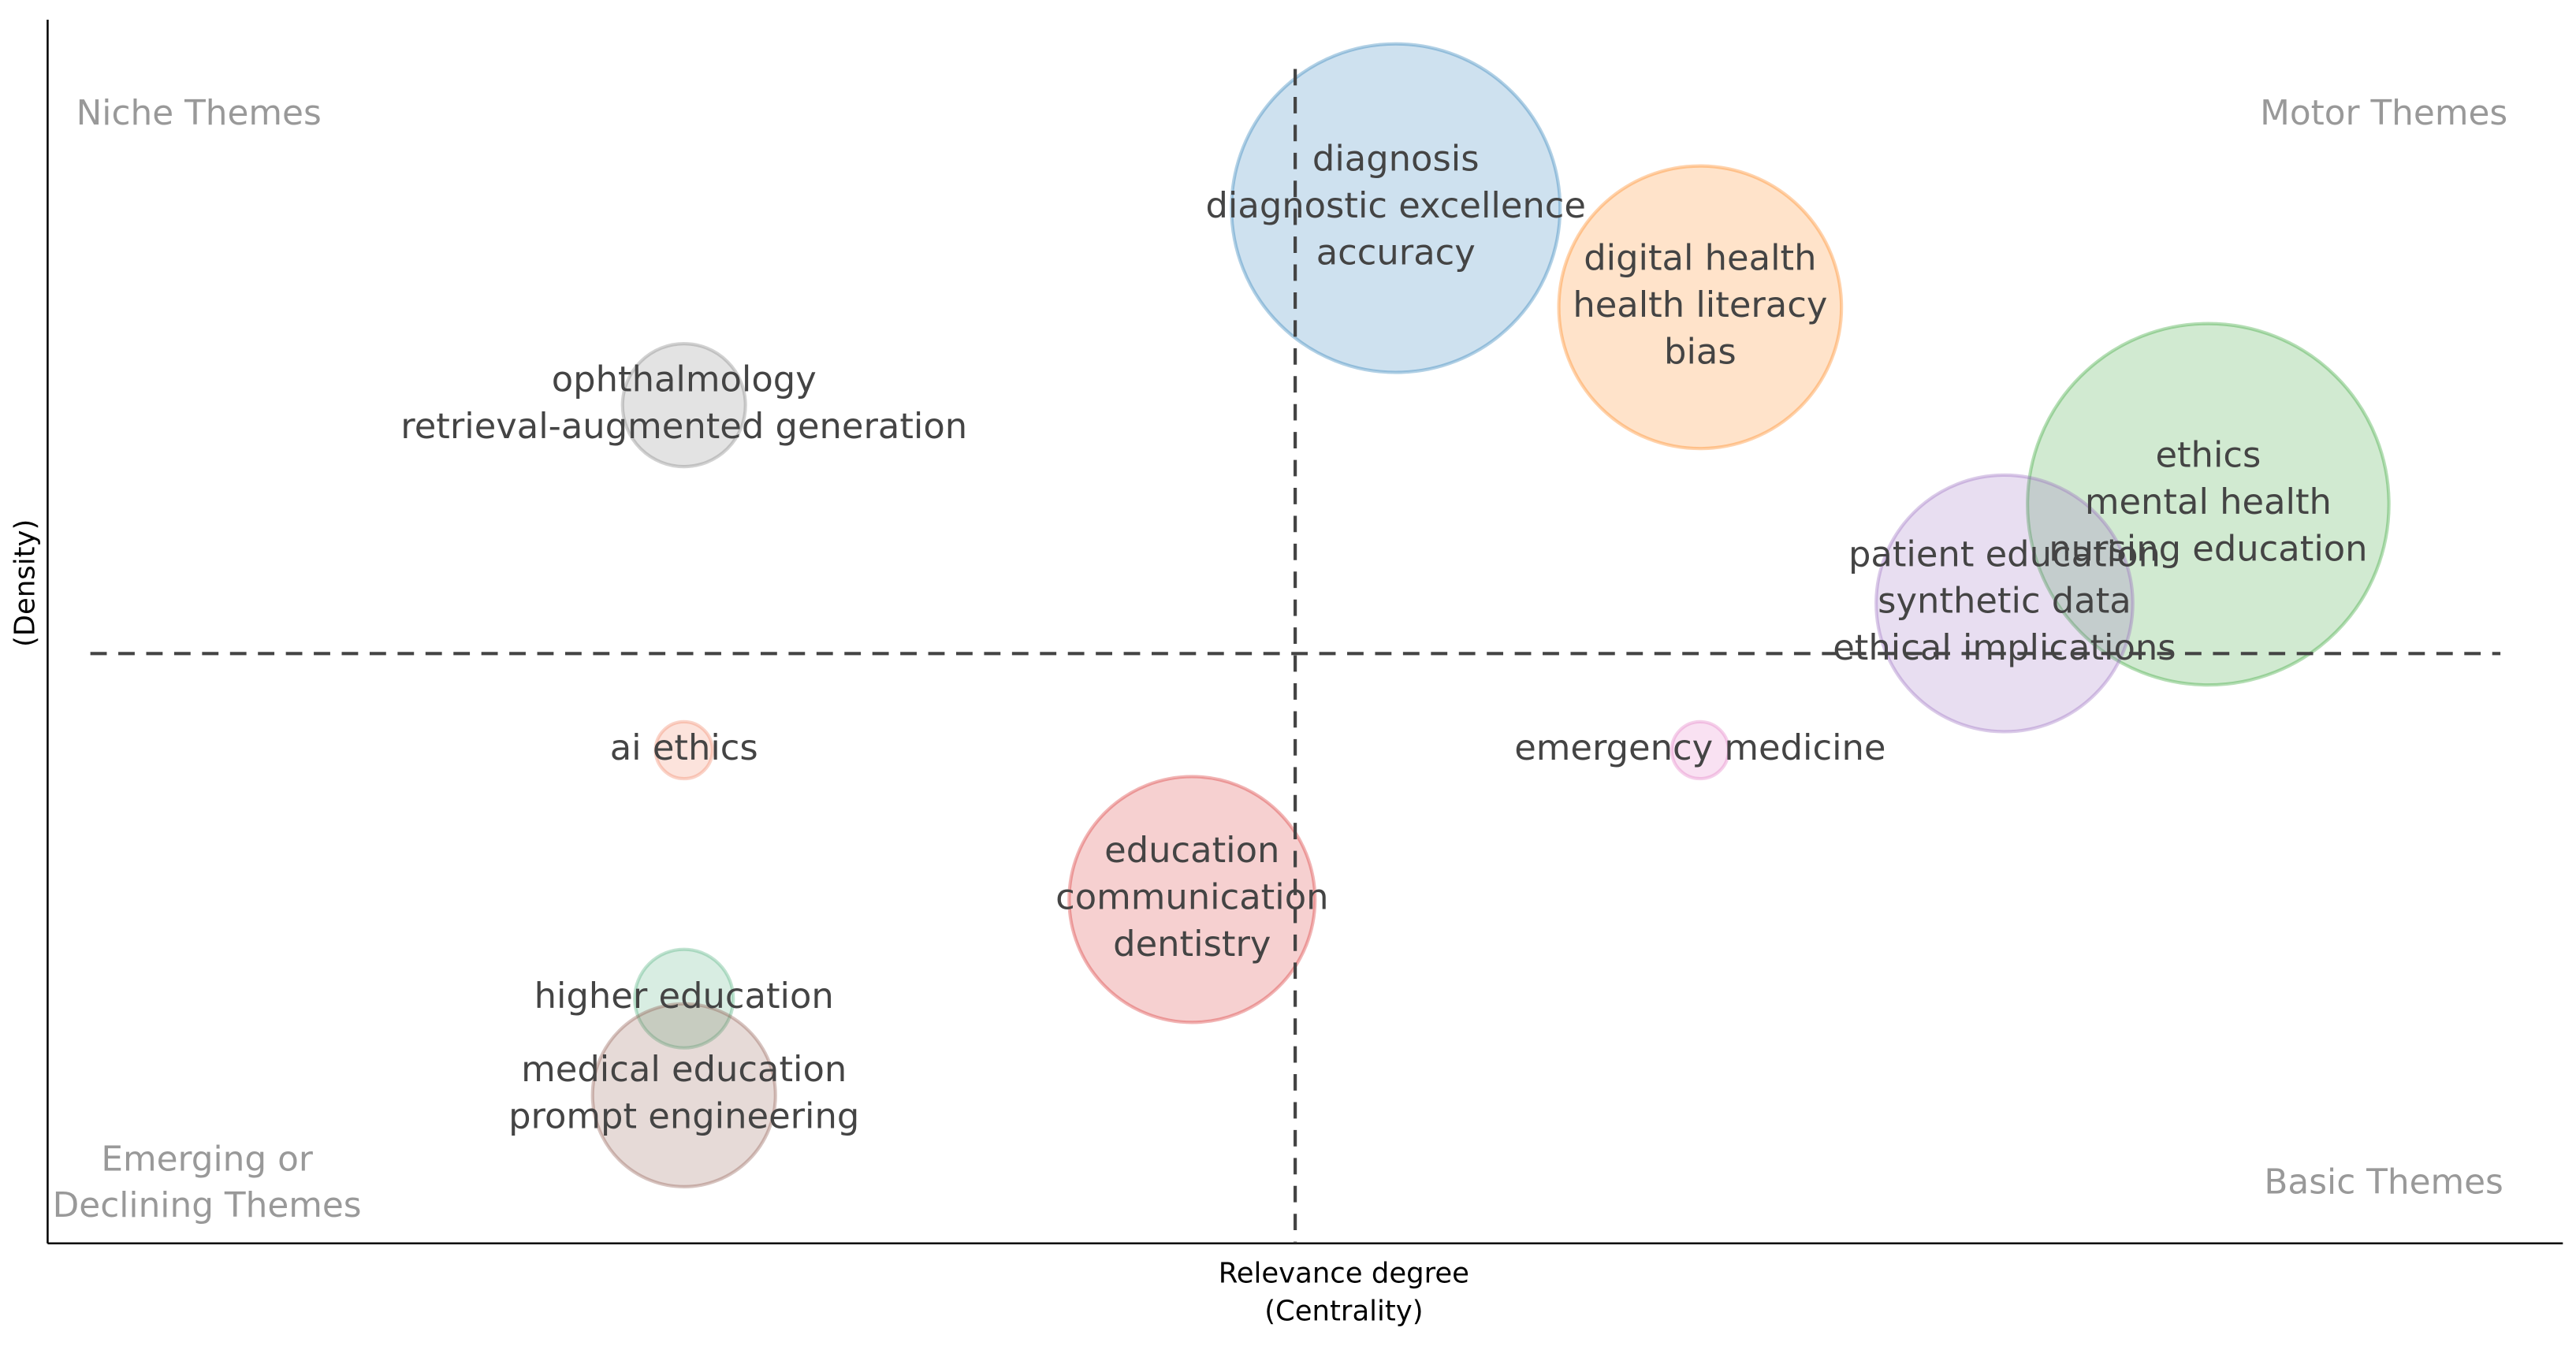  What do you see at coordinates (2004, 647) in the screenshot?
I see `bubble-label: ethical implications` at bounding box center [2004, 647].